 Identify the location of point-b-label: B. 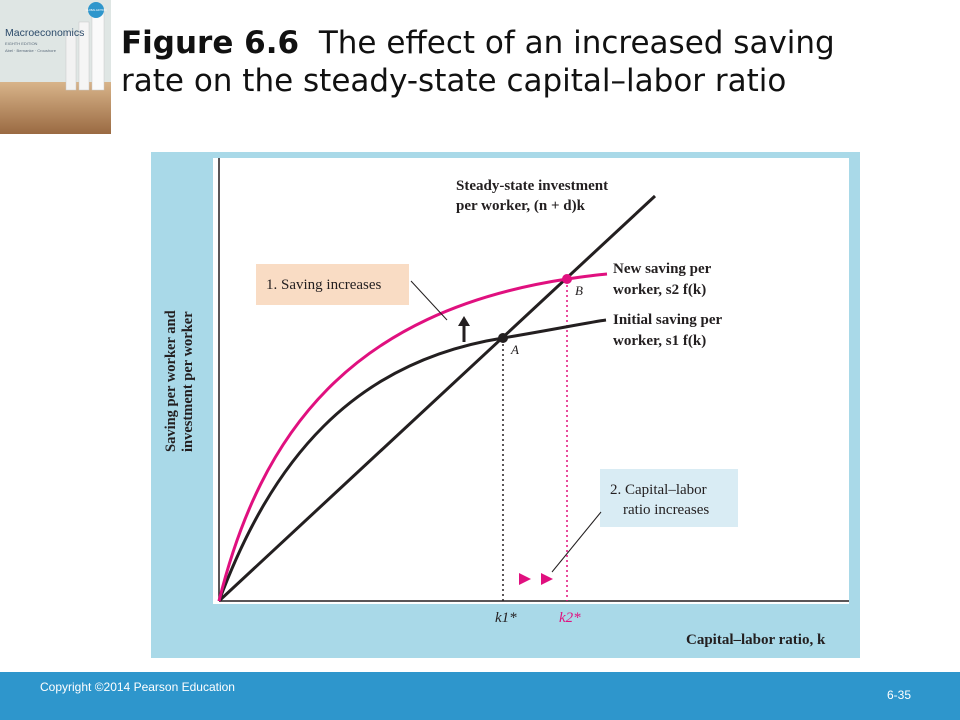
(579, 290).